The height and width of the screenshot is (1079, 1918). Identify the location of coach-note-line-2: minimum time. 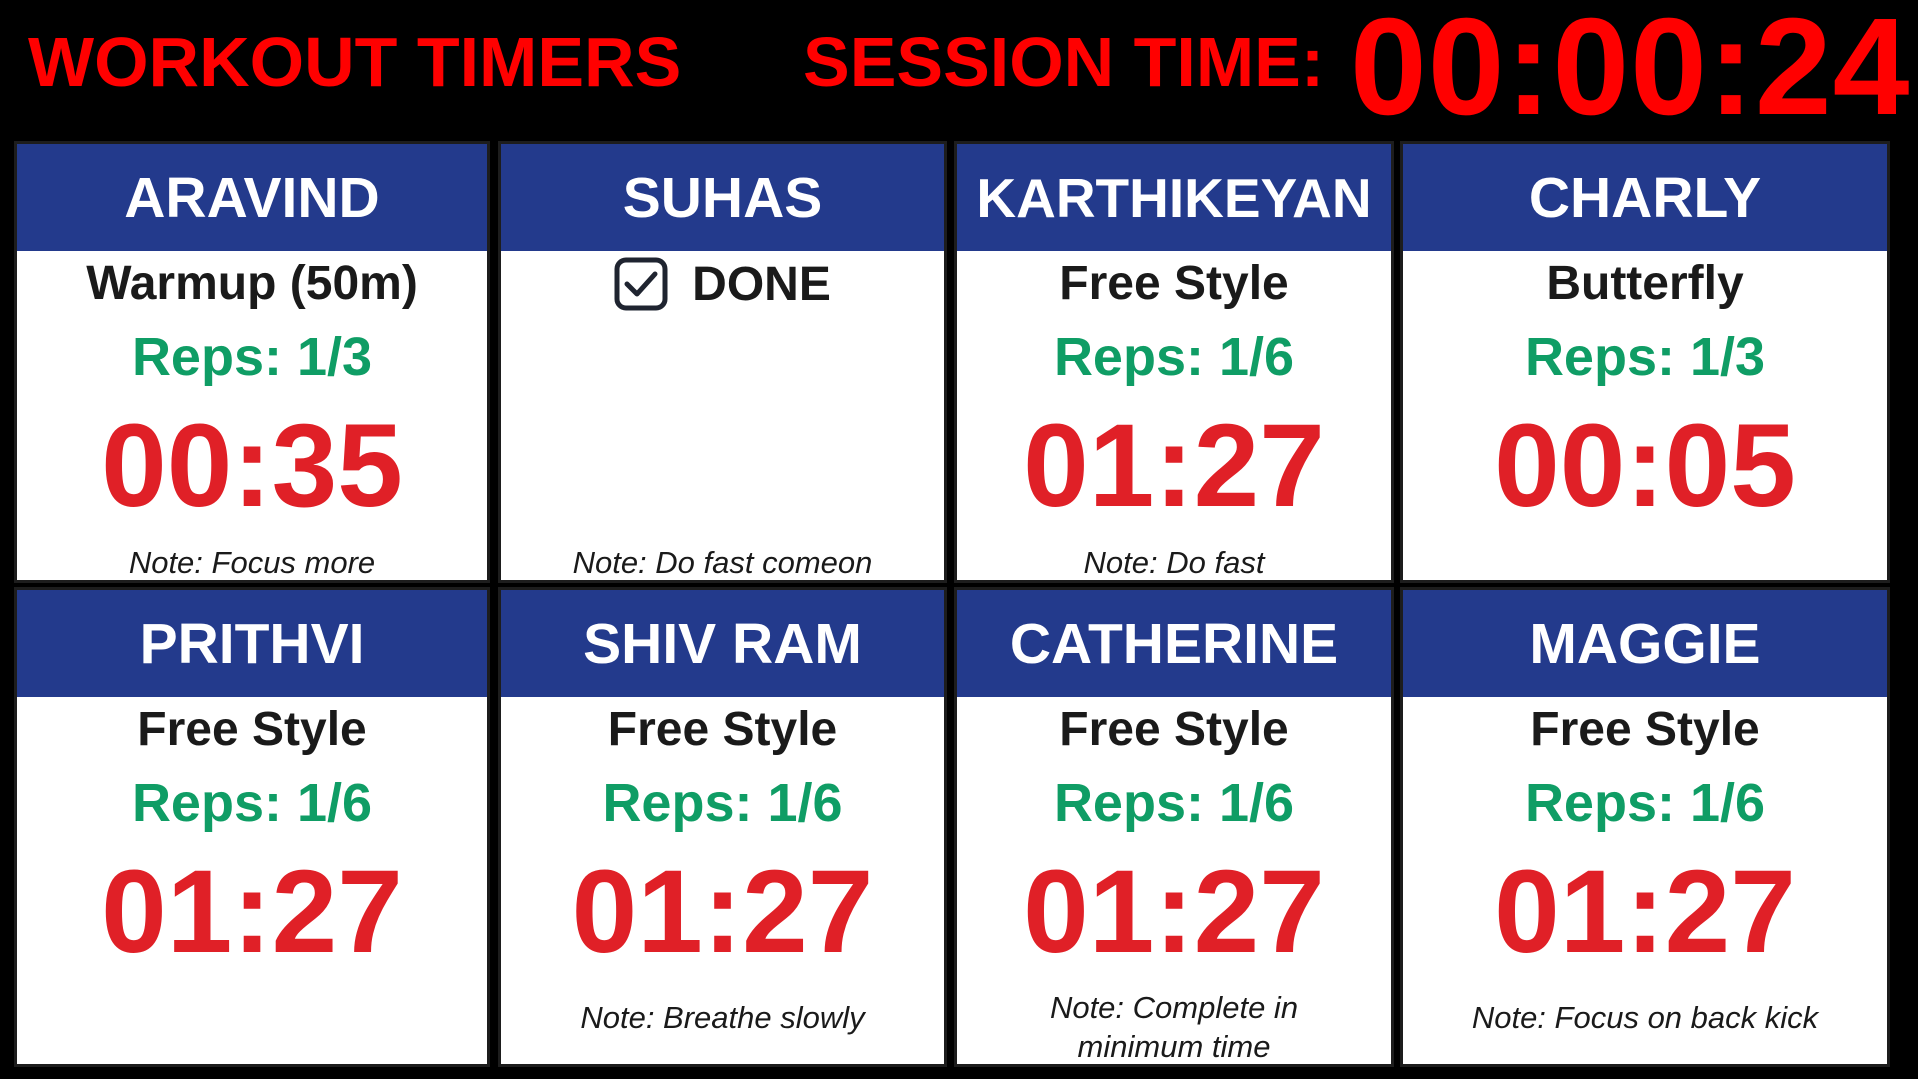
(1174, 1046).